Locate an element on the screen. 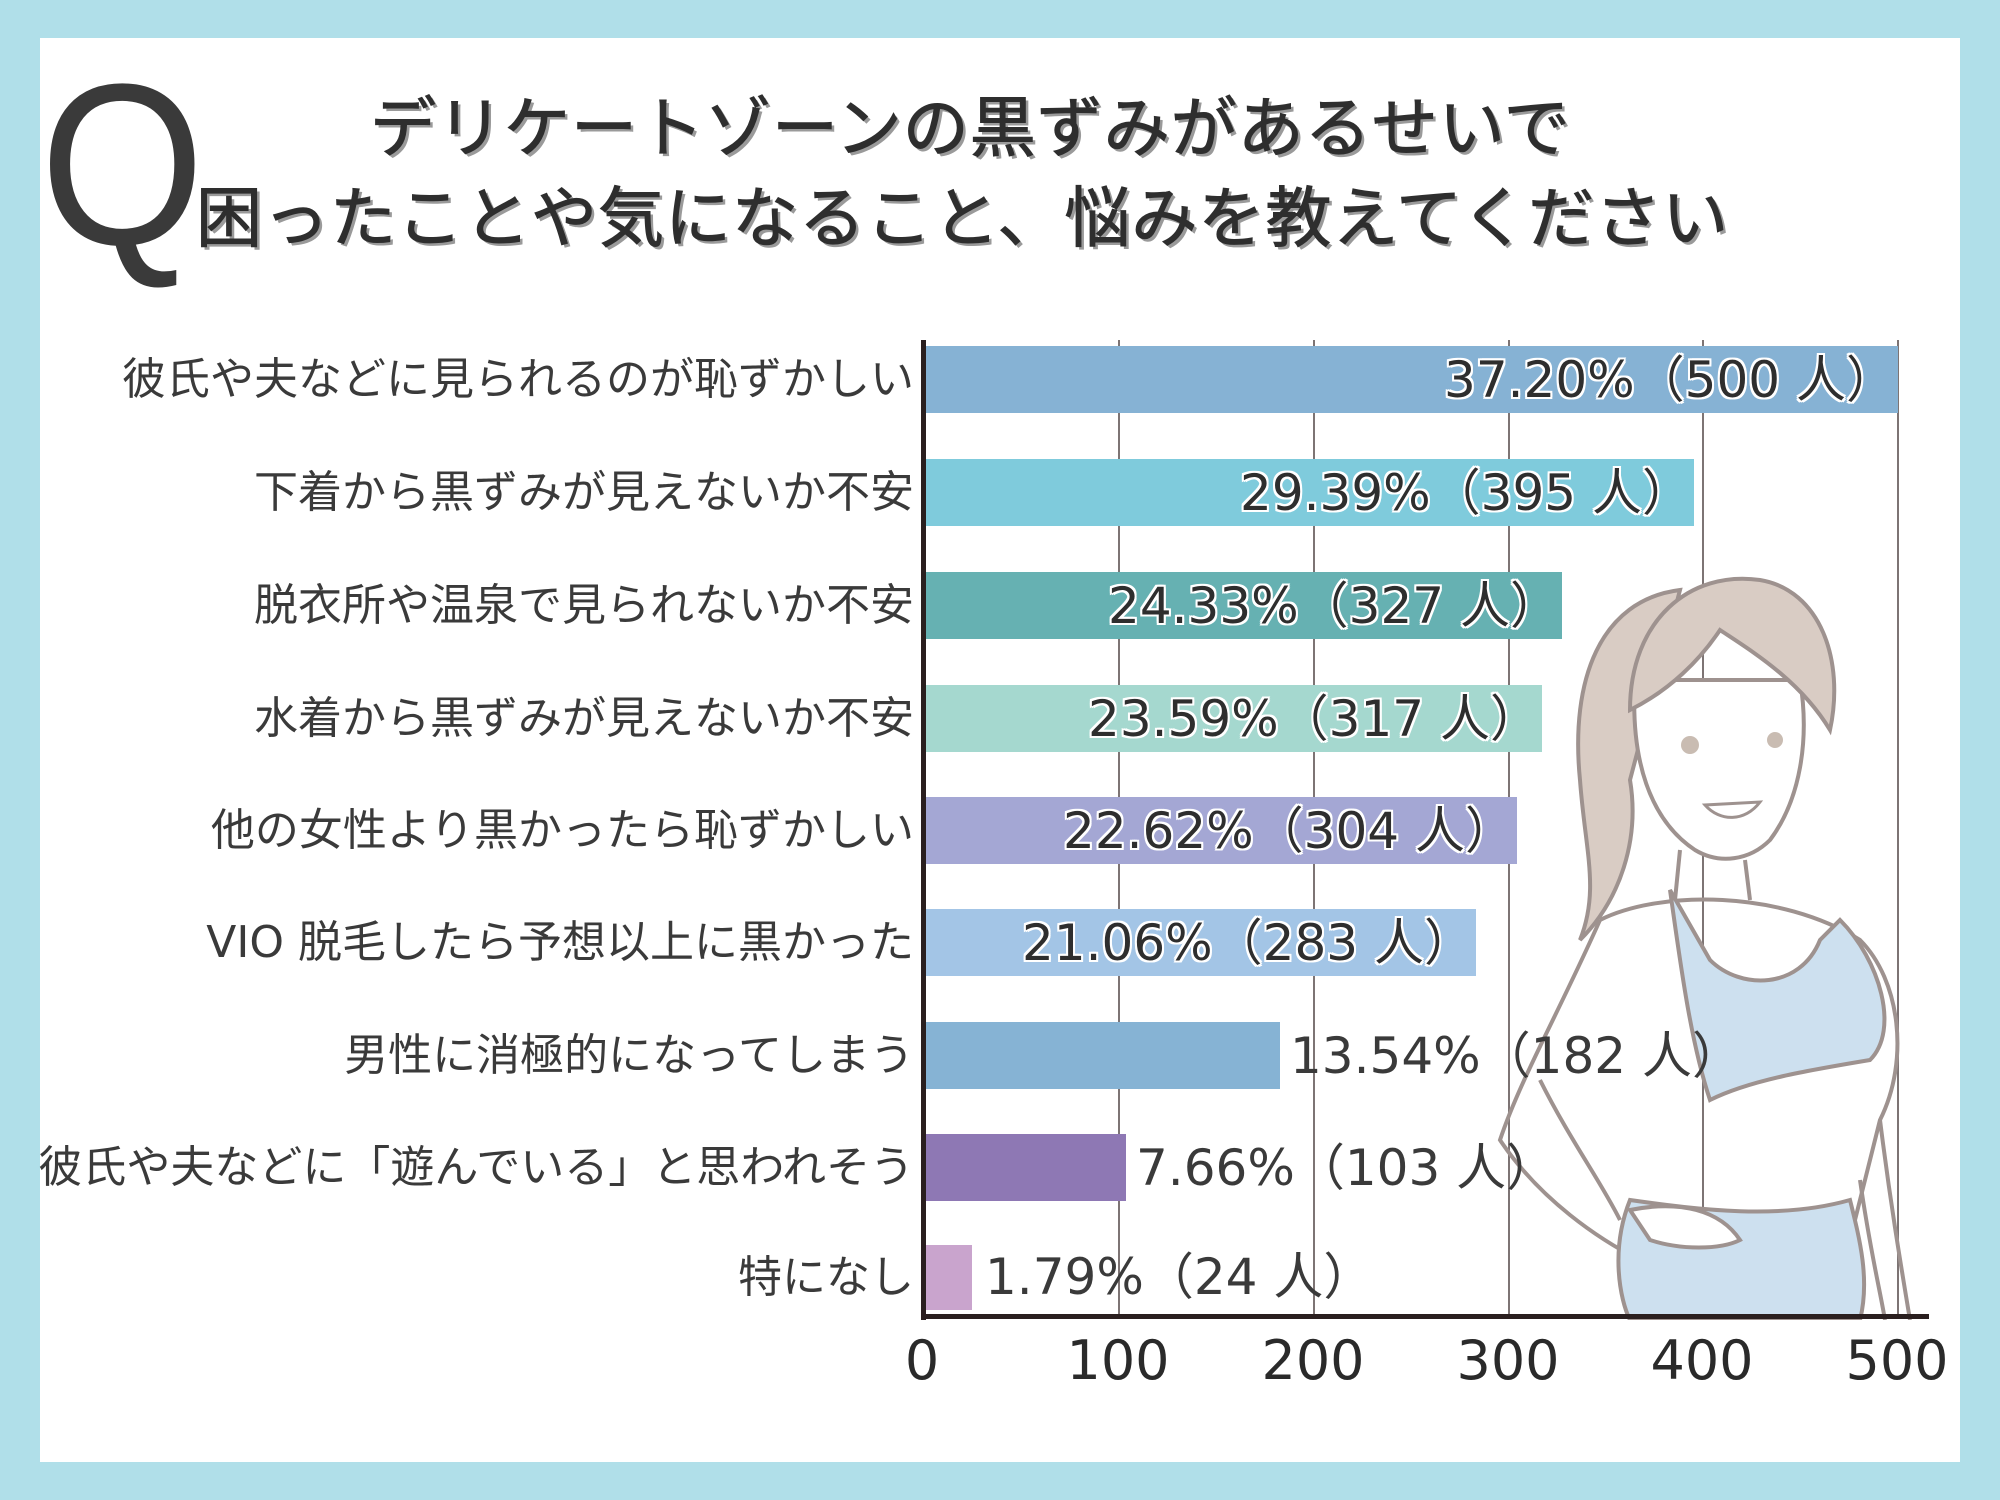 This screenshot has height=1500, width=2000. x-tick-0: 0 is located at coordinates (922, 1360).